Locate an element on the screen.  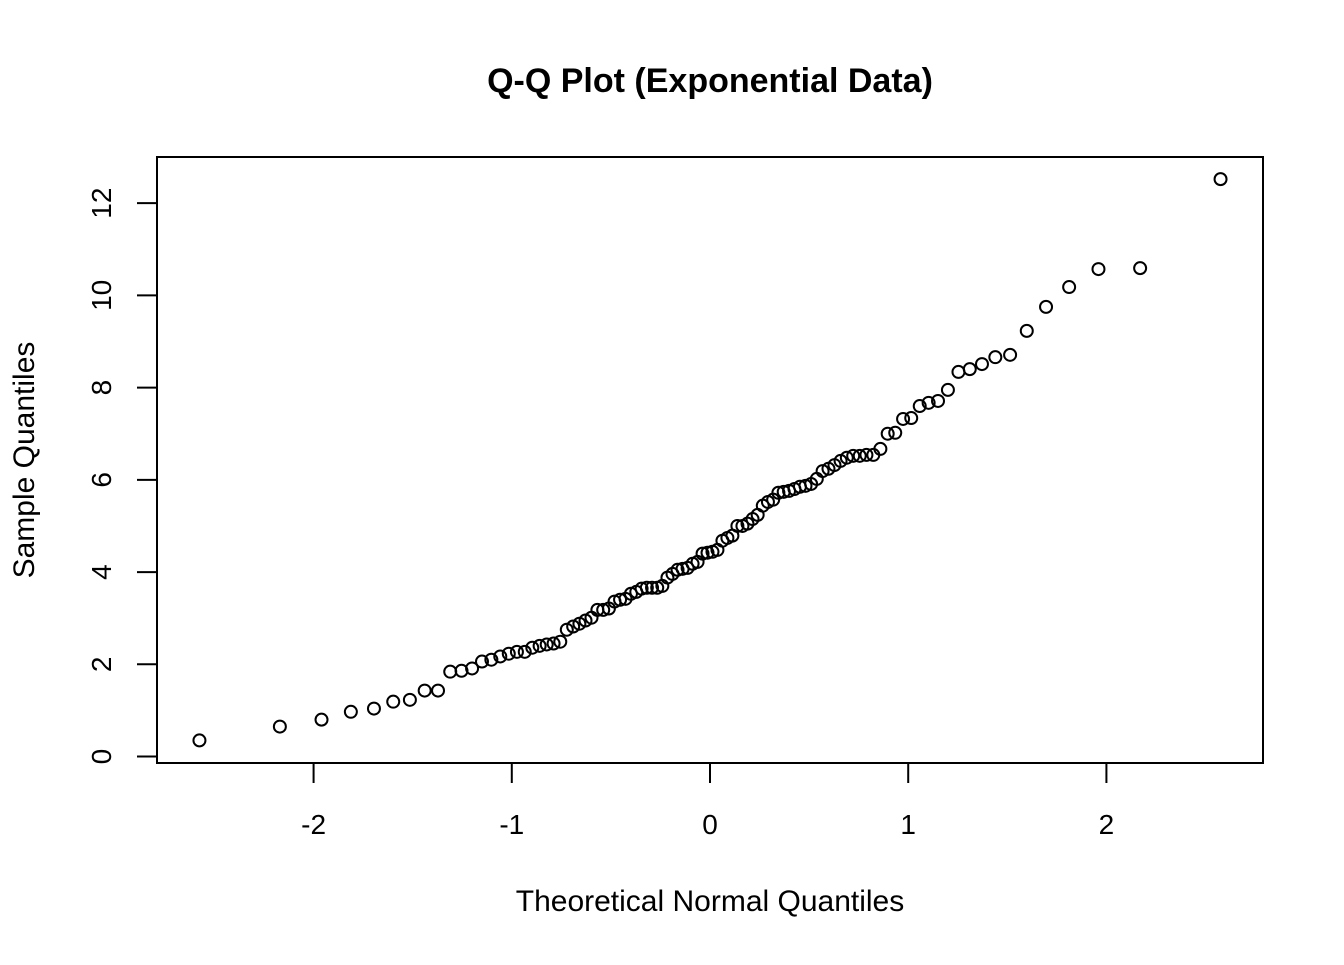
x-axis: -2 -1 0 1 2 is located at coordinates (708, 801).